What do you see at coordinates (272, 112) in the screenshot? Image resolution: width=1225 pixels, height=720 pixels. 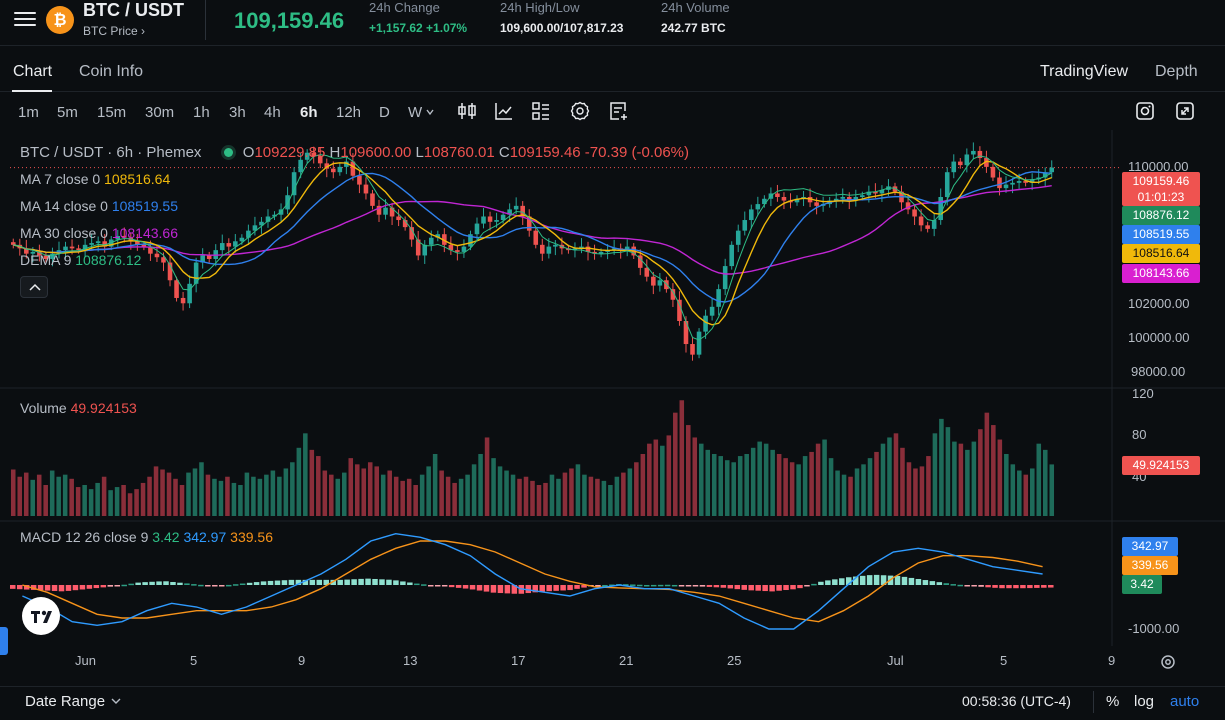 I see `timeframe-4h: 4h` at bounding box center [272, 112].